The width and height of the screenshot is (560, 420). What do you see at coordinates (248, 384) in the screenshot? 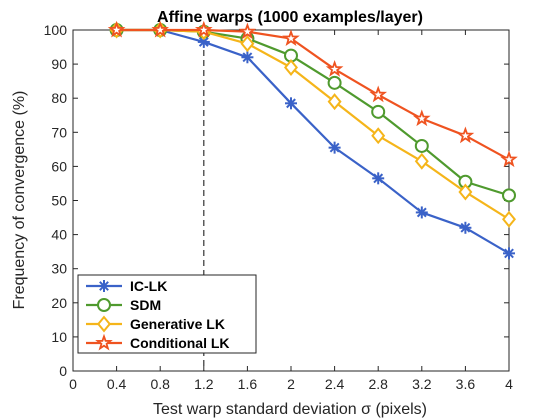
I see `x-tick-label: 1.6` at bounding box center [248, 384].